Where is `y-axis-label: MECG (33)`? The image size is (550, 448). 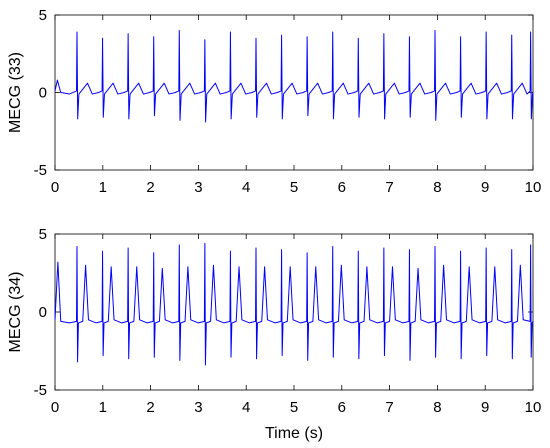 y-axis-label: MECG (33) is located at coordinates (15, 92).